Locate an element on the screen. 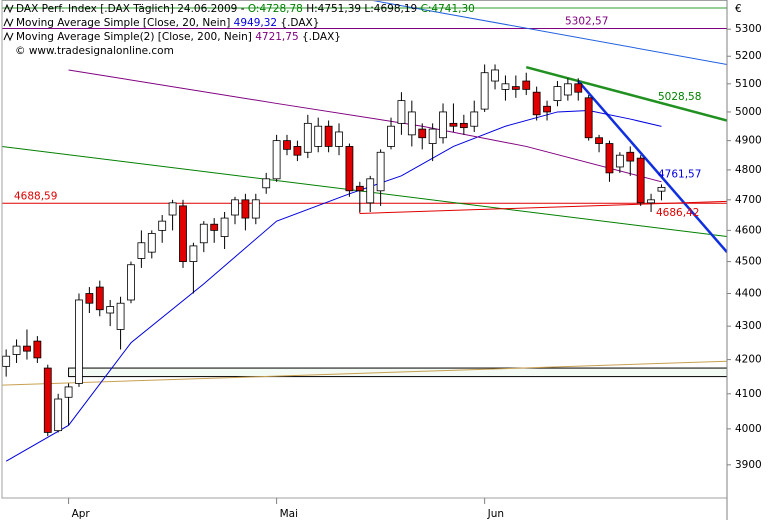 The width and height of the screenshot is (769, 520). currency: € is located at coordinates (738, 9).